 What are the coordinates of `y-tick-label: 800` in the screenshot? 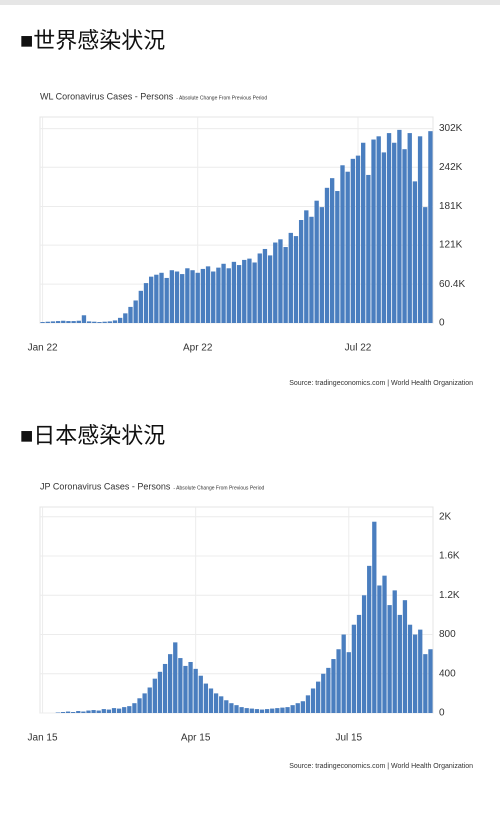 It's located at (447, 634).